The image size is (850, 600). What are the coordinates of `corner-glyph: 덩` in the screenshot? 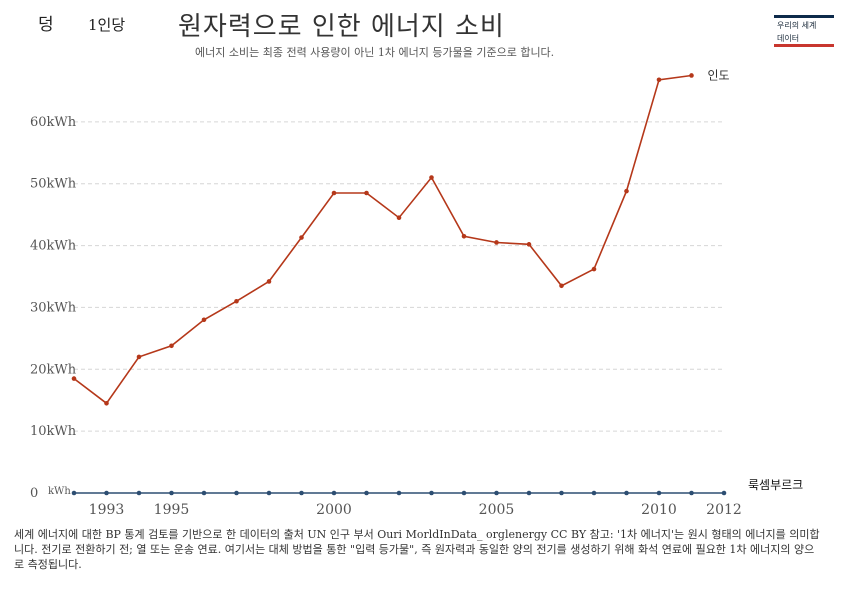 It's located at (46, 25).